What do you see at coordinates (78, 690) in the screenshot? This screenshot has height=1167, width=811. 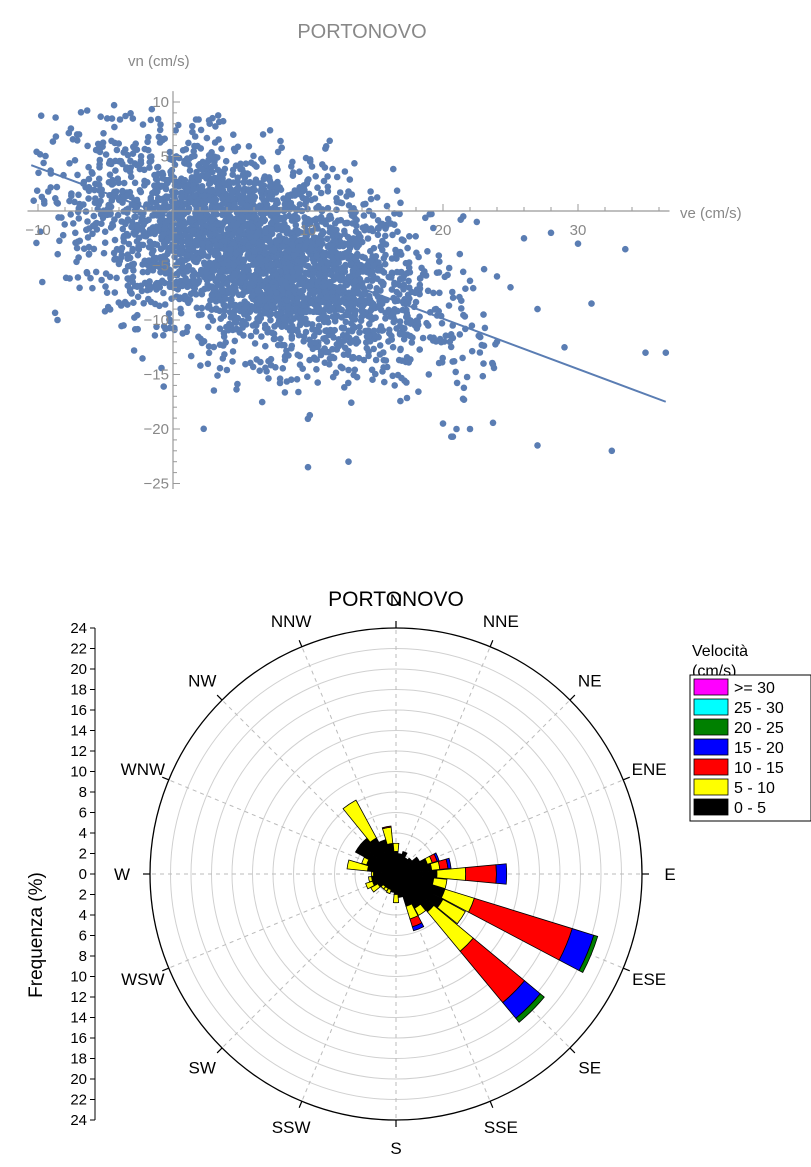 I see `frequency-tick-label: 18` at bounding box center [78, 690].